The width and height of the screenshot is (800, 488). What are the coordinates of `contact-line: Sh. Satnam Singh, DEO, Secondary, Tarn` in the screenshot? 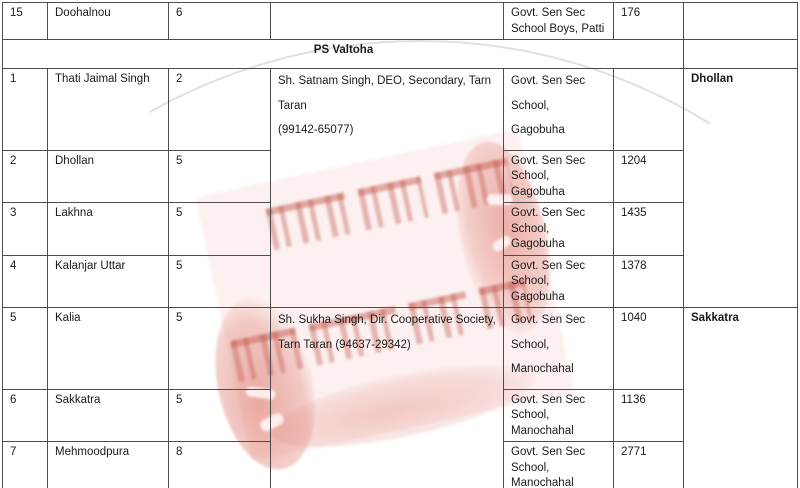 It's located at (385, 81).